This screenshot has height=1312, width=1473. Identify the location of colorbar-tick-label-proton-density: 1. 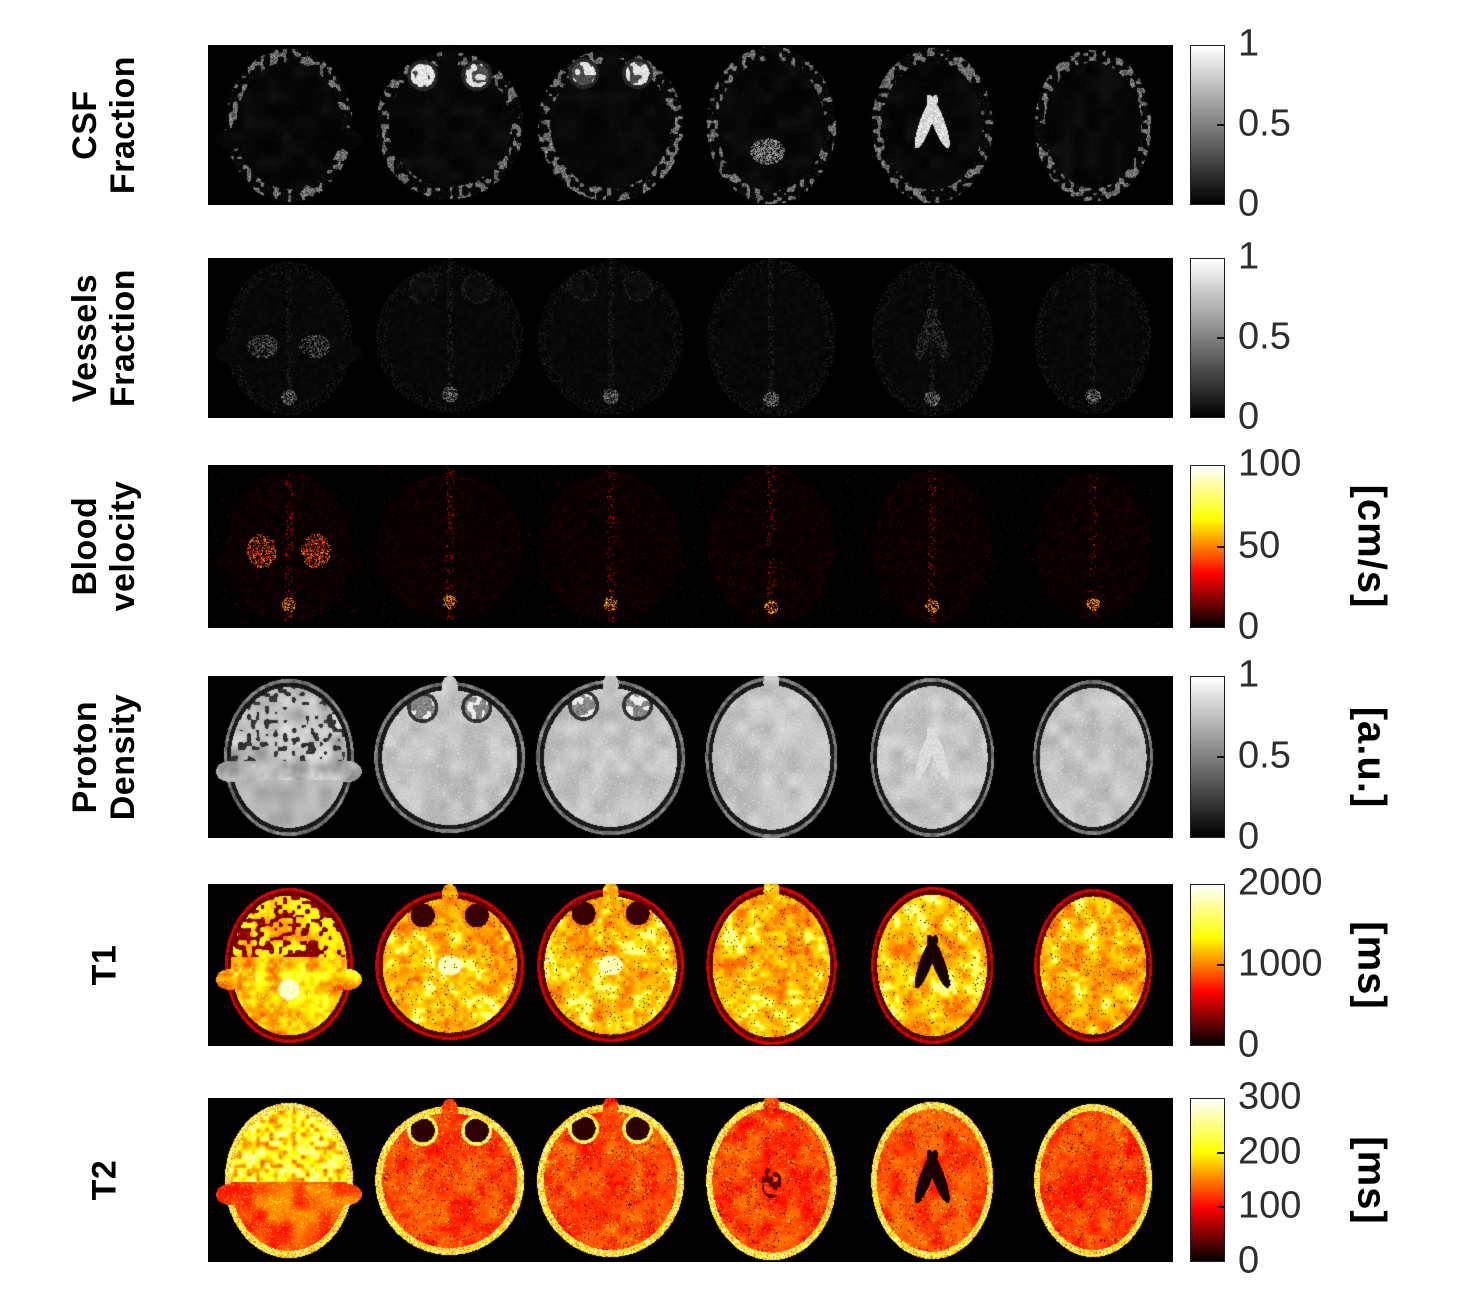
(1249, 674).